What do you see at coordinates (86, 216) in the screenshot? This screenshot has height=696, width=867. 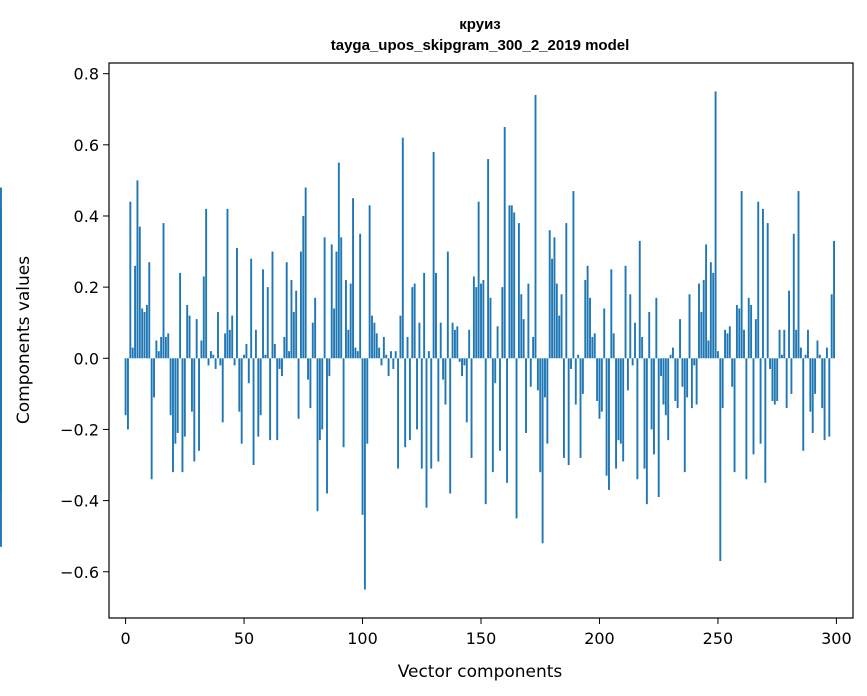 I see `y-tick-label: 0.4` at bounding box center [86, 216].